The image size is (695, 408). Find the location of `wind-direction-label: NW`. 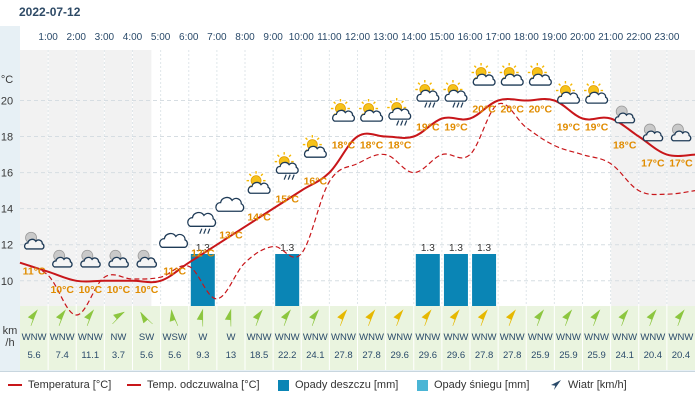

wind-direction-label: NW is located at coordinates (119, 337).